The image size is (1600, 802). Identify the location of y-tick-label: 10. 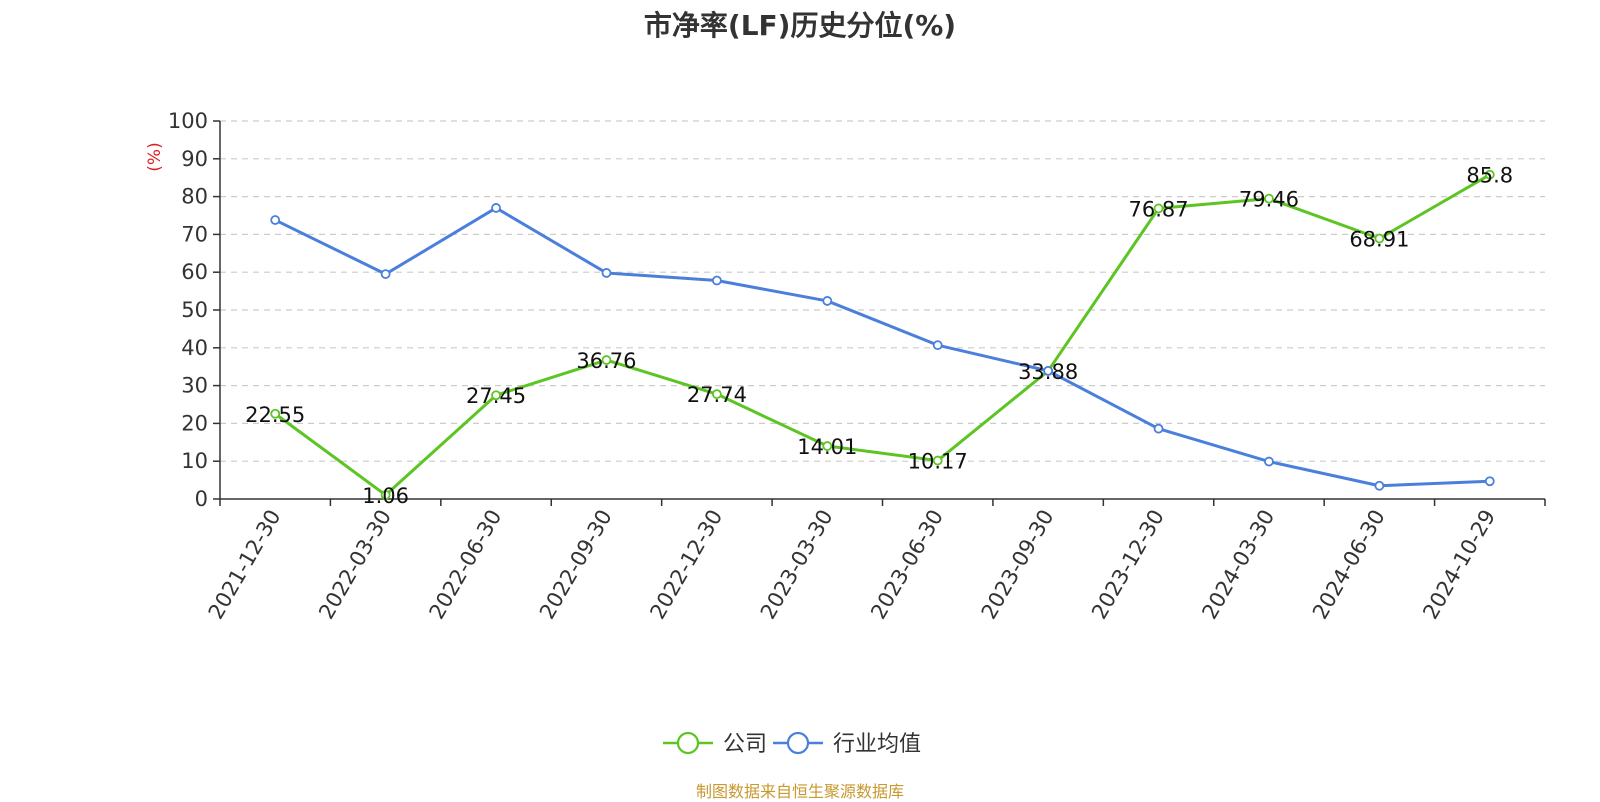
(194, 461).